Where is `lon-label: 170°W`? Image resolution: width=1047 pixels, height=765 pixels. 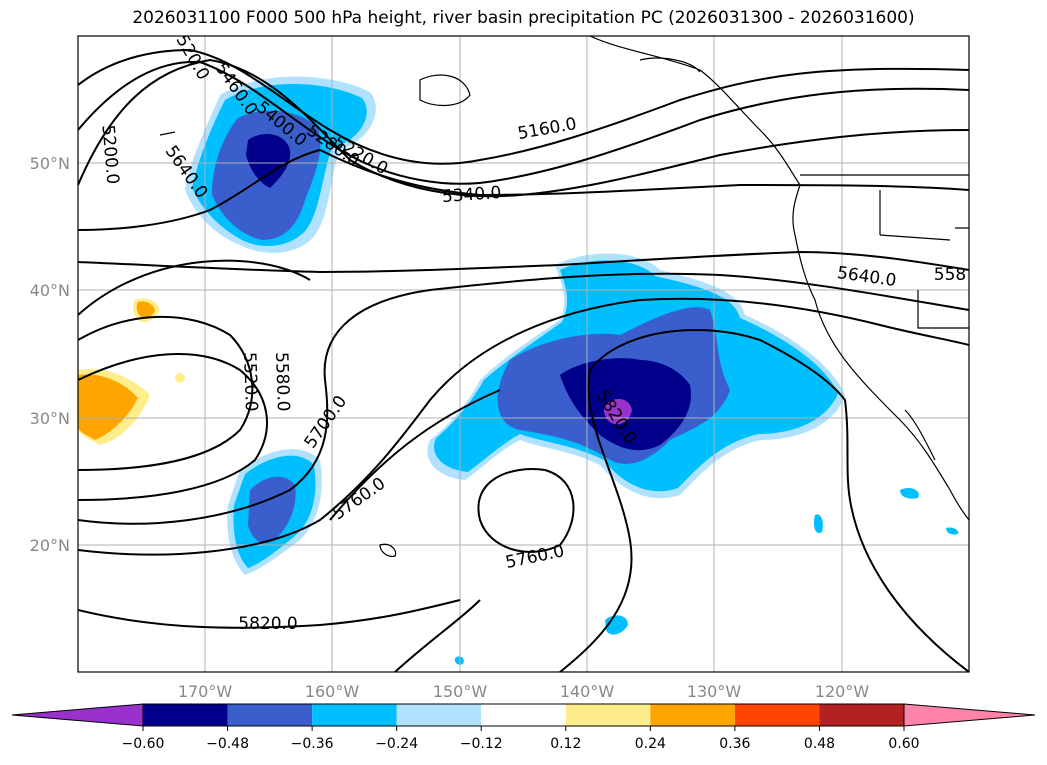
lon-label: 170°W is located at coordinates (205, 691).